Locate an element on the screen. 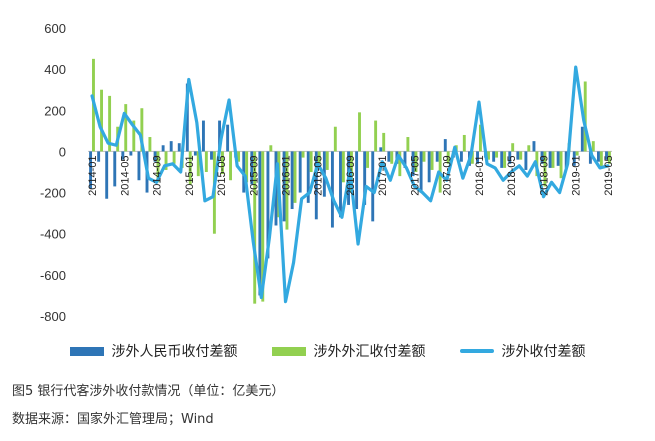 Image resolution: width=655 pixels, height=441 pixels. x-tick-label: 2015-05 is located at coordinates (222, 175).